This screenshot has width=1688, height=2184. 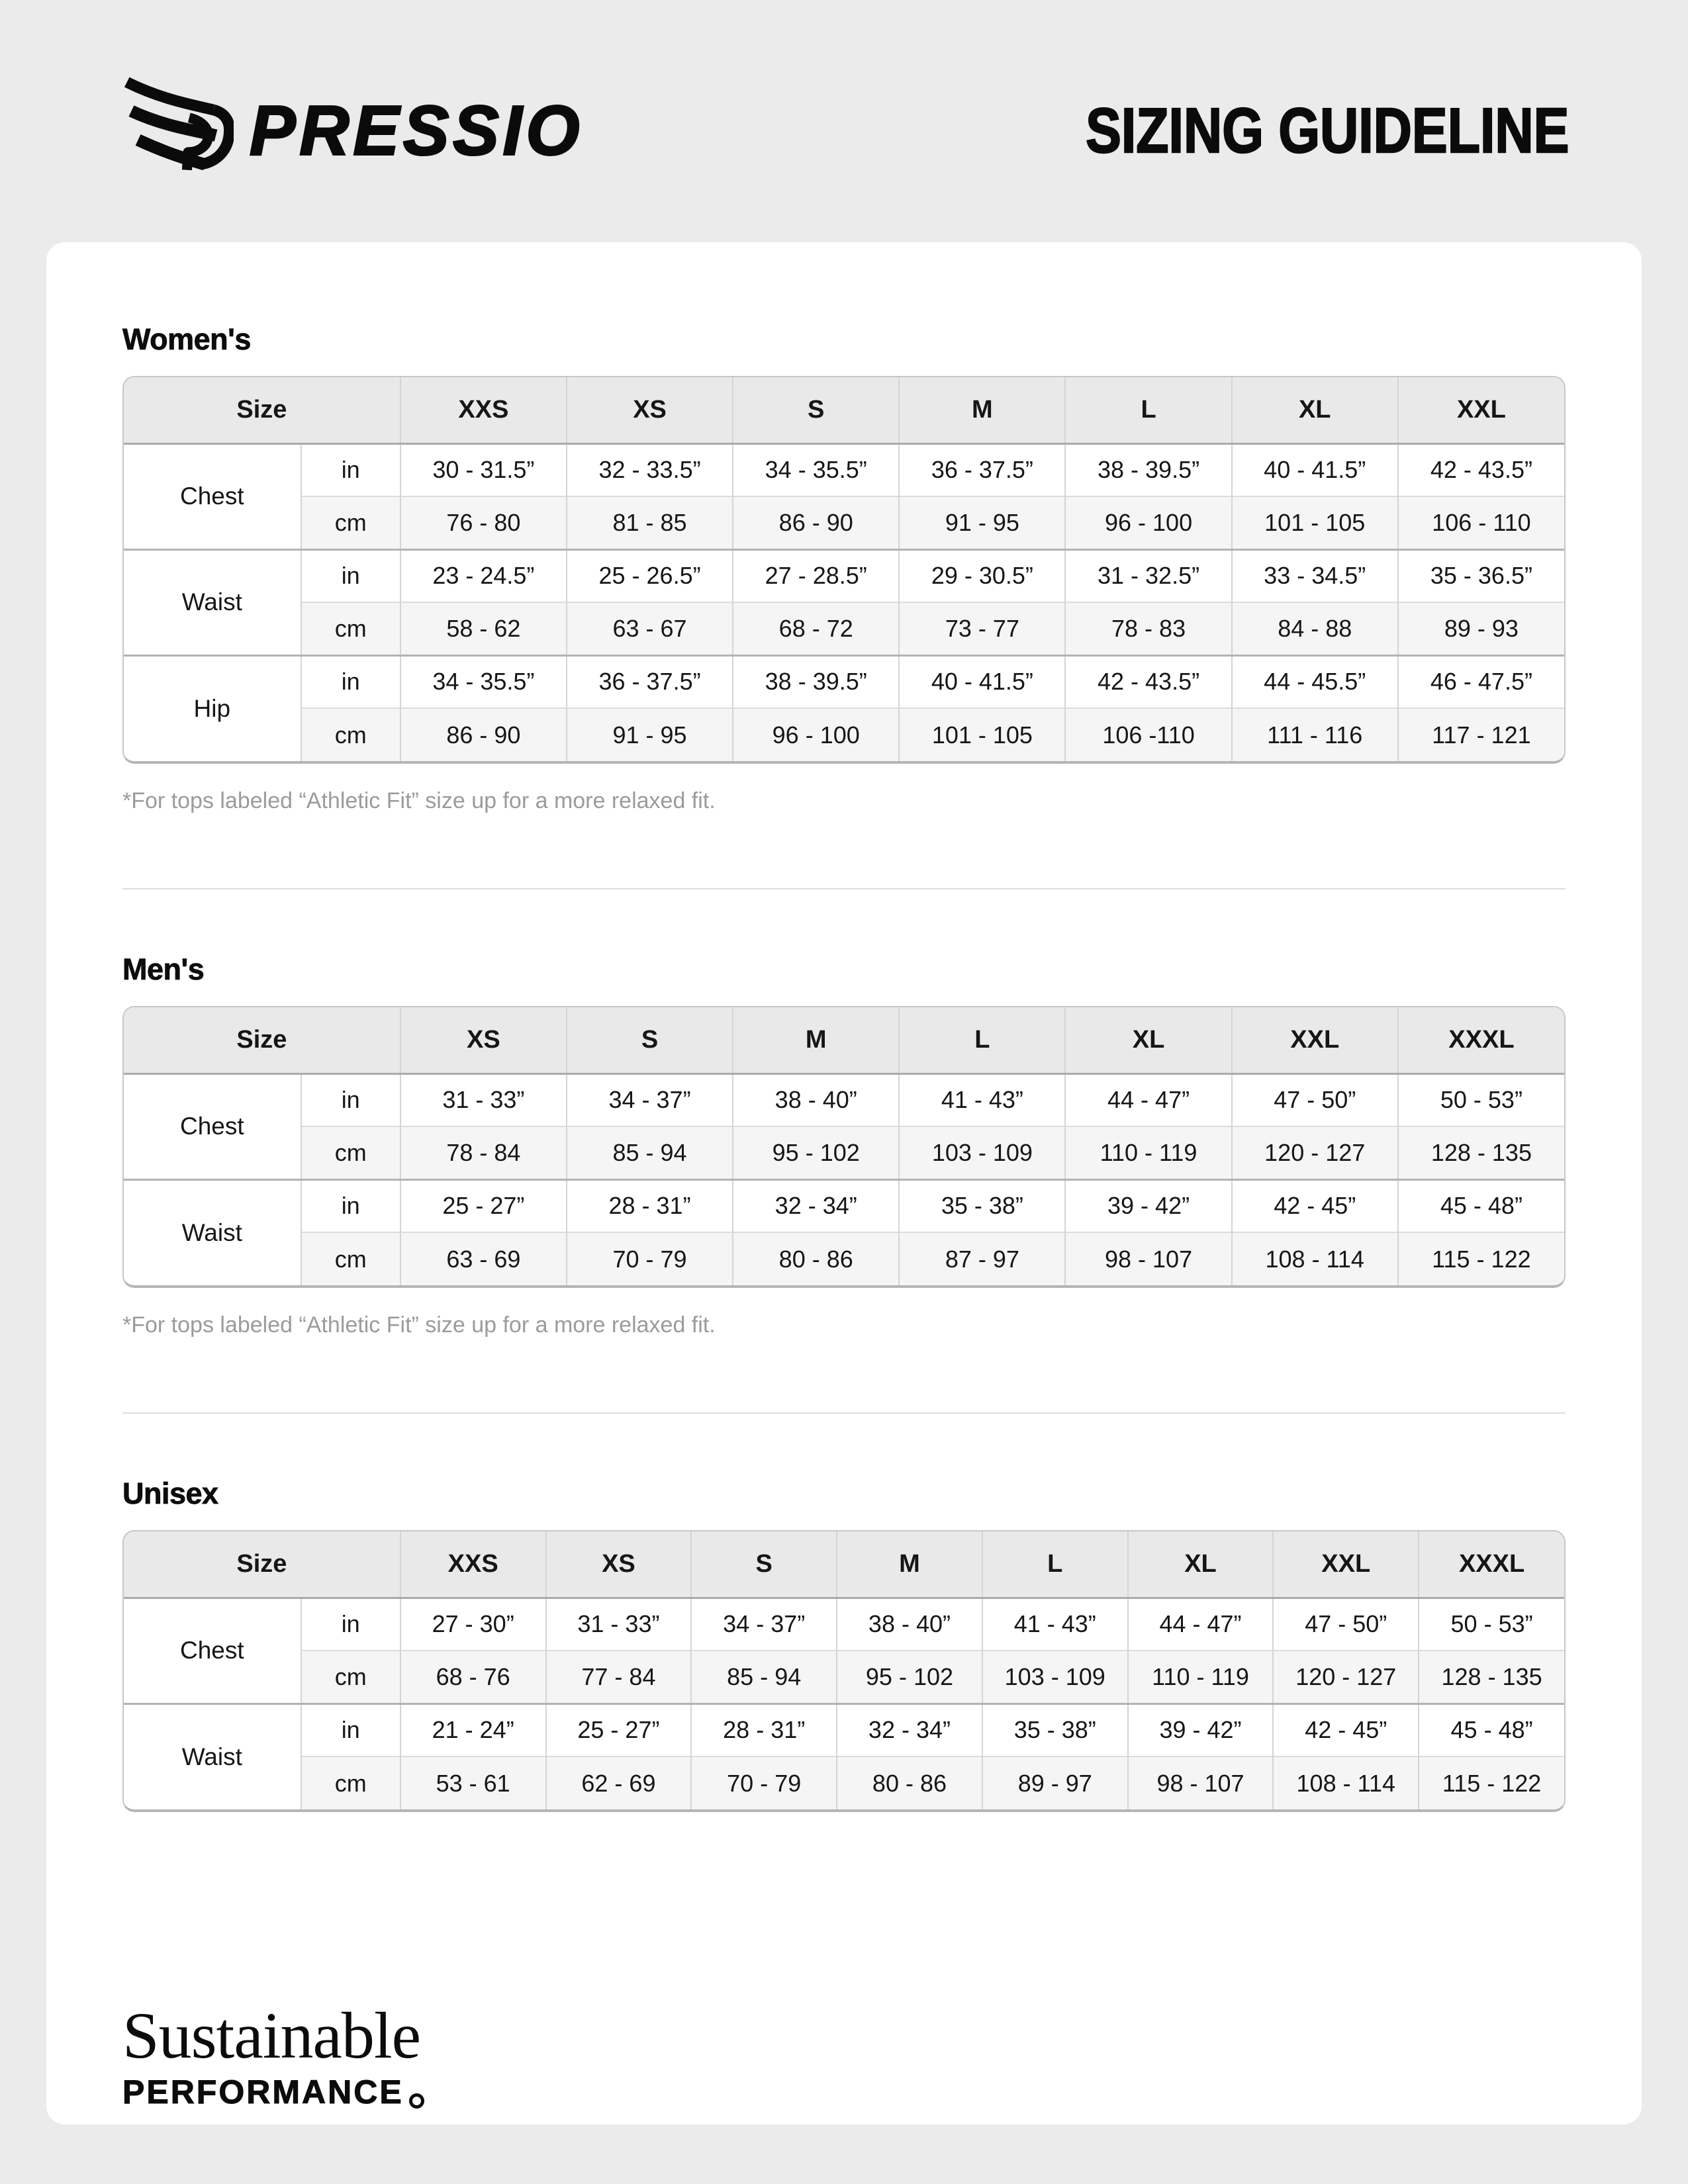 What do you see at coordinates (1314, 1205) in the screenshot?
I see `size-value-cell: 42 - 45”` at bounding box center [1314, 1205].